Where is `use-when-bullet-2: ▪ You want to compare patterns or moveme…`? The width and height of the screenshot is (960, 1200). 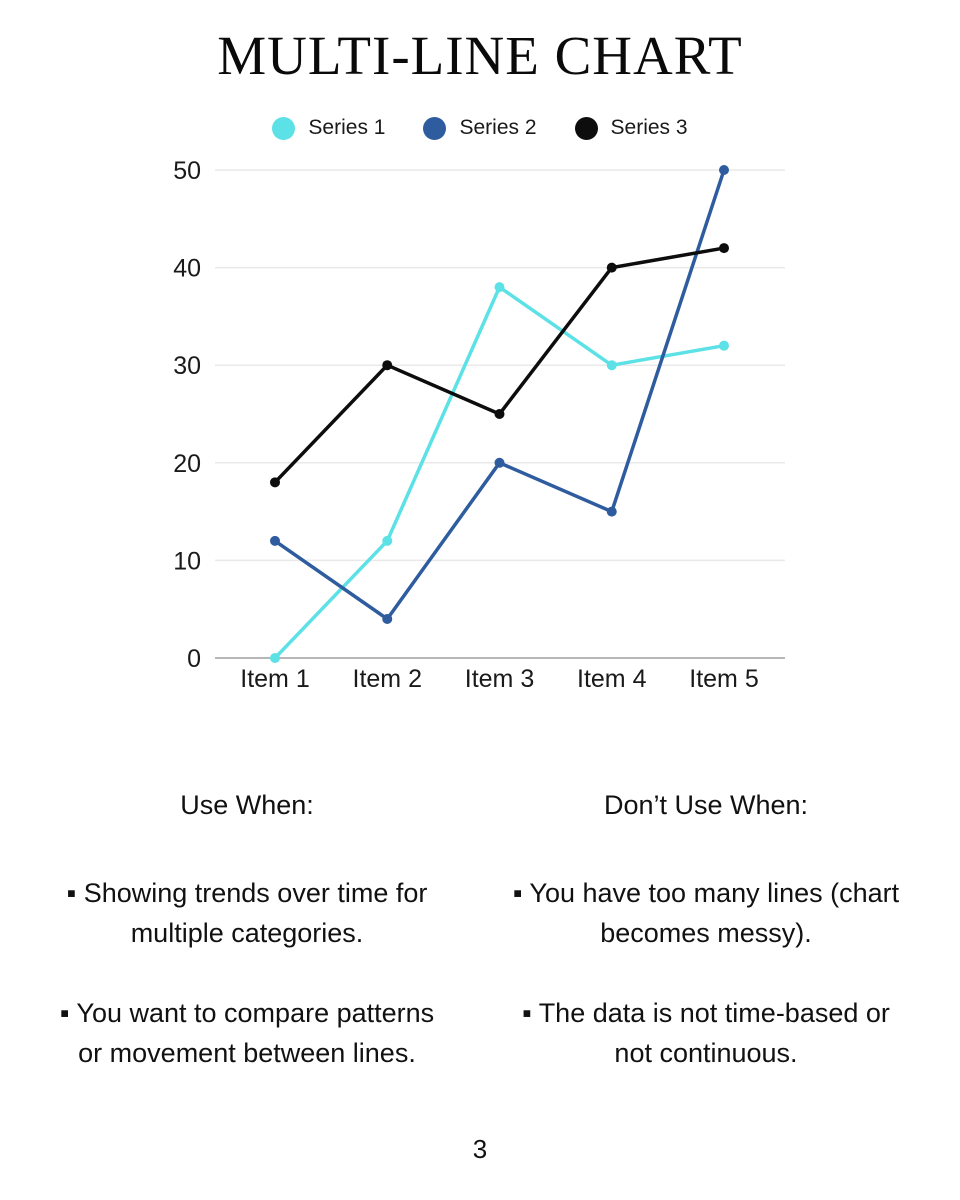 use-when-bullet-2: ▪ You want to compare patterns or moveme… is located at coordinates (247, 1033).